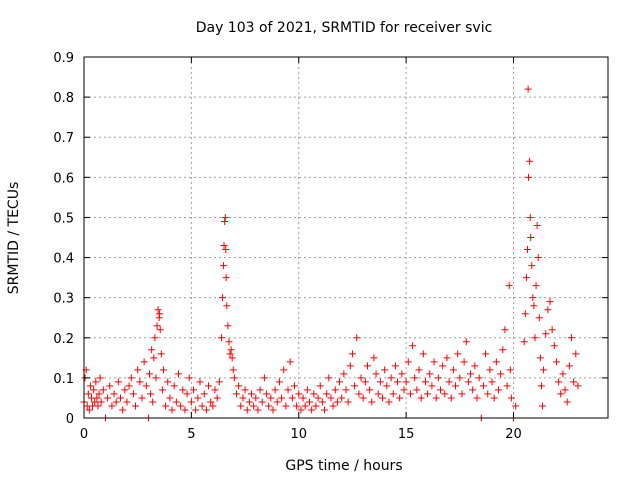  Describe the element at coordinates (63, 299) in the screenshot. I see `y-tick-label: 0.3` at that location.